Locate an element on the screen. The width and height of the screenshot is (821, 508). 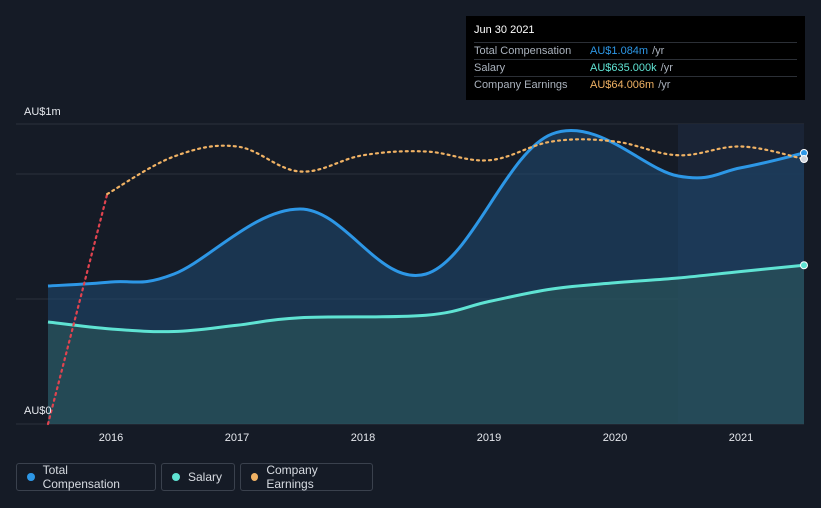
tooltip-row-salary: Salary AU$635.000k /yr is located at coordinates (635, 67).